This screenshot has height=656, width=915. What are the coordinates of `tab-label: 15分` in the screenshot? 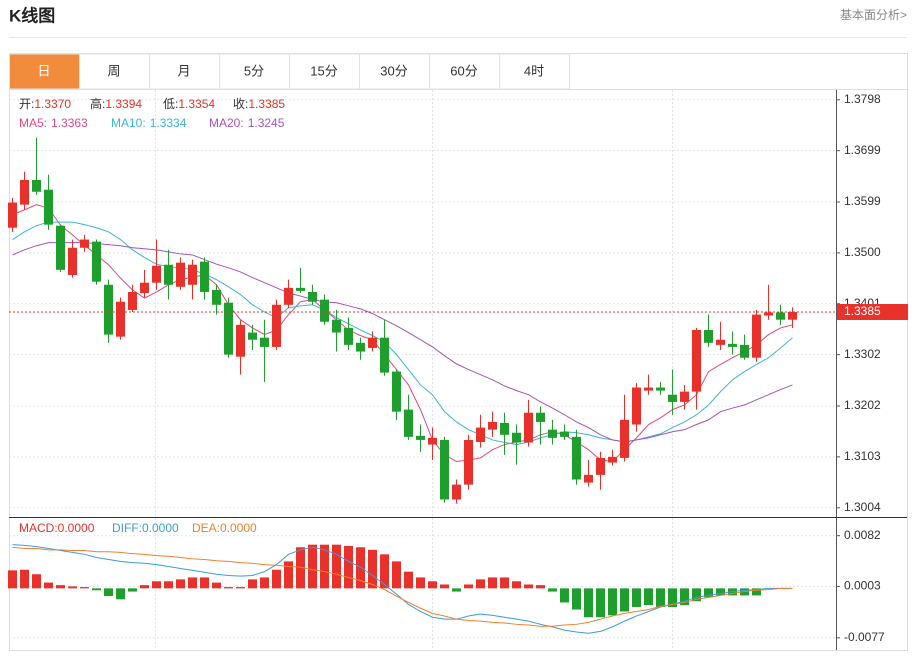 It's located at (323, 70).